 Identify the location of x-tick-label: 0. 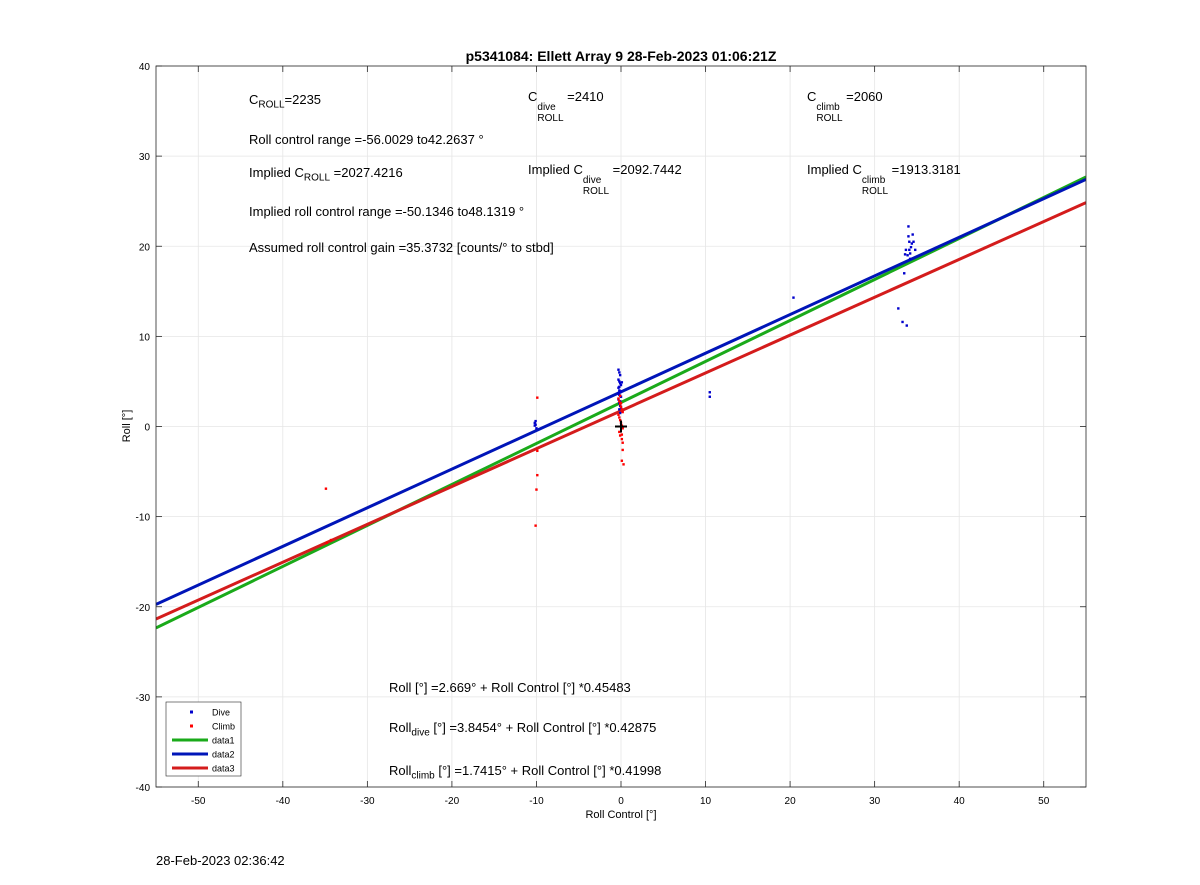
(621, 801).